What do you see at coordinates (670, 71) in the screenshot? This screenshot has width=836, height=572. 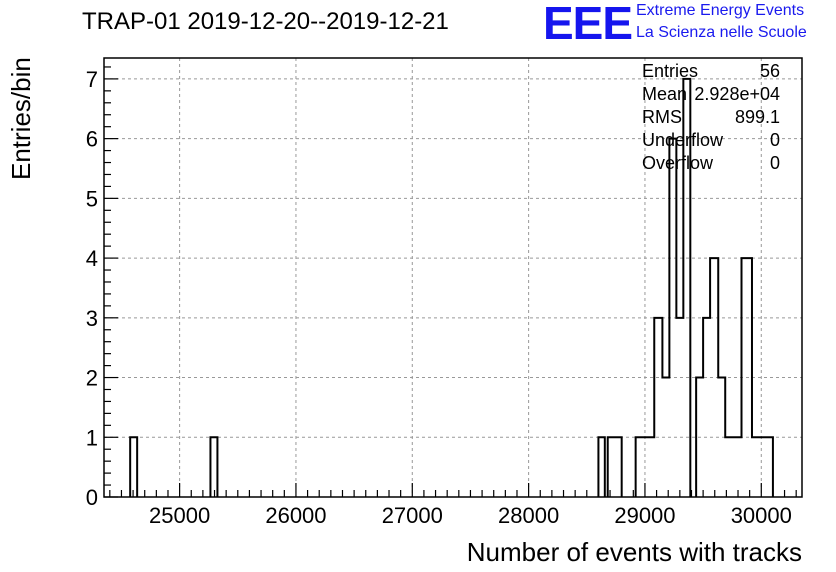 I see `stat-label: Entries` at bounding box center [670, 71].